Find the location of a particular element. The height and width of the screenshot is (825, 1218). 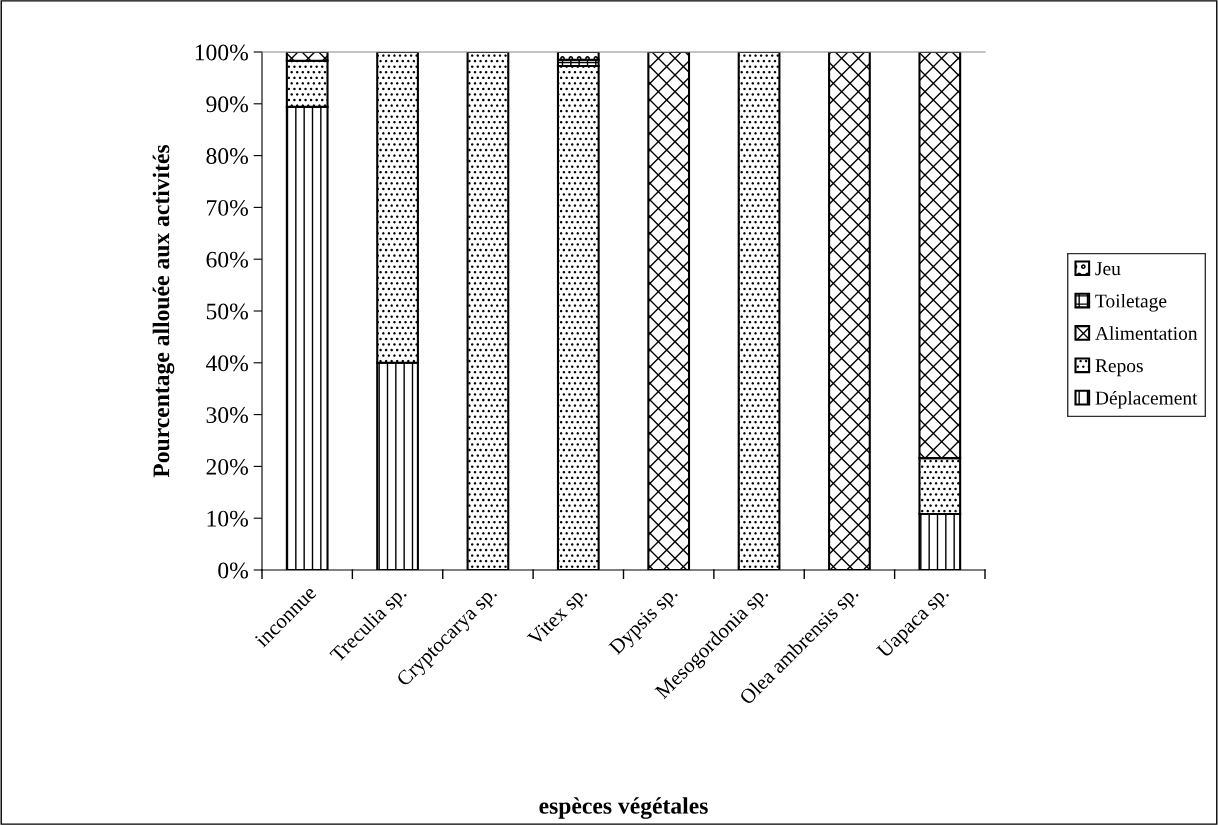

legend-label: Repos is located at coordinates (1119, 368).